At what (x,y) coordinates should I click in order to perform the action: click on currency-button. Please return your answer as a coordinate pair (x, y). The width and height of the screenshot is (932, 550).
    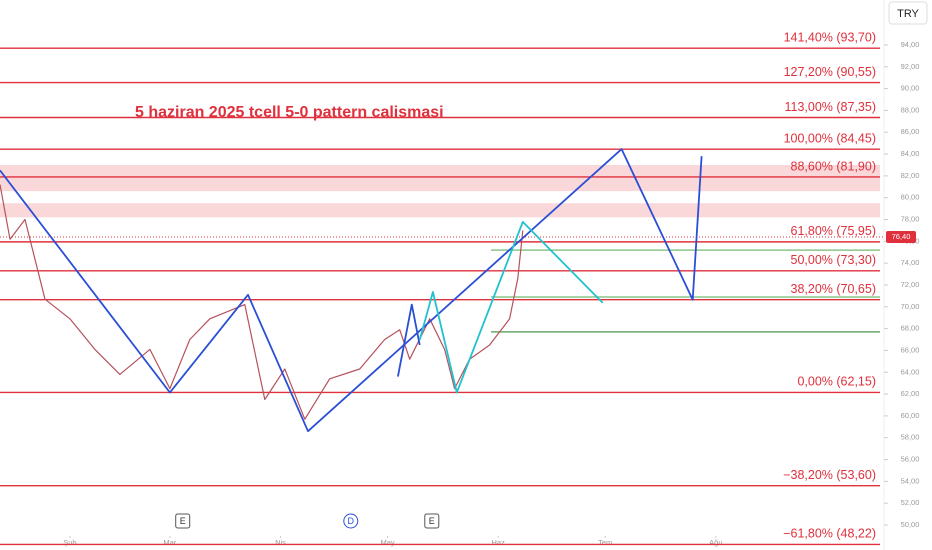
    Looking at the image, I should click on (908, 13).